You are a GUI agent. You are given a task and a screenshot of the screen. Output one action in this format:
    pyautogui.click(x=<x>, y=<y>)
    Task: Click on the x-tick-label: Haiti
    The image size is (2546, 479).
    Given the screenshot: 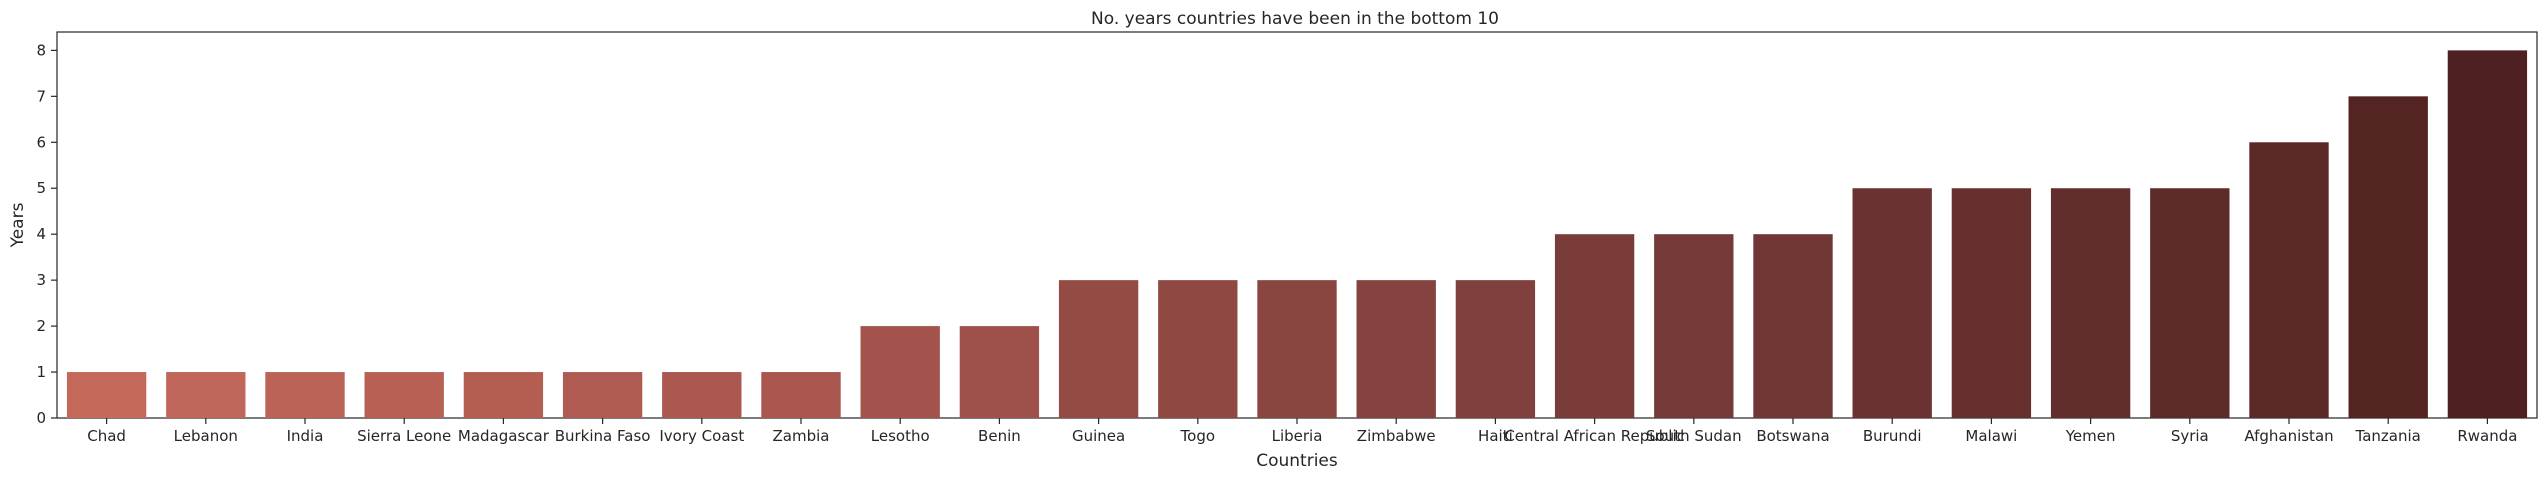 What is the action you would take?
    pyautogui.click(x=1495, y=436)
    